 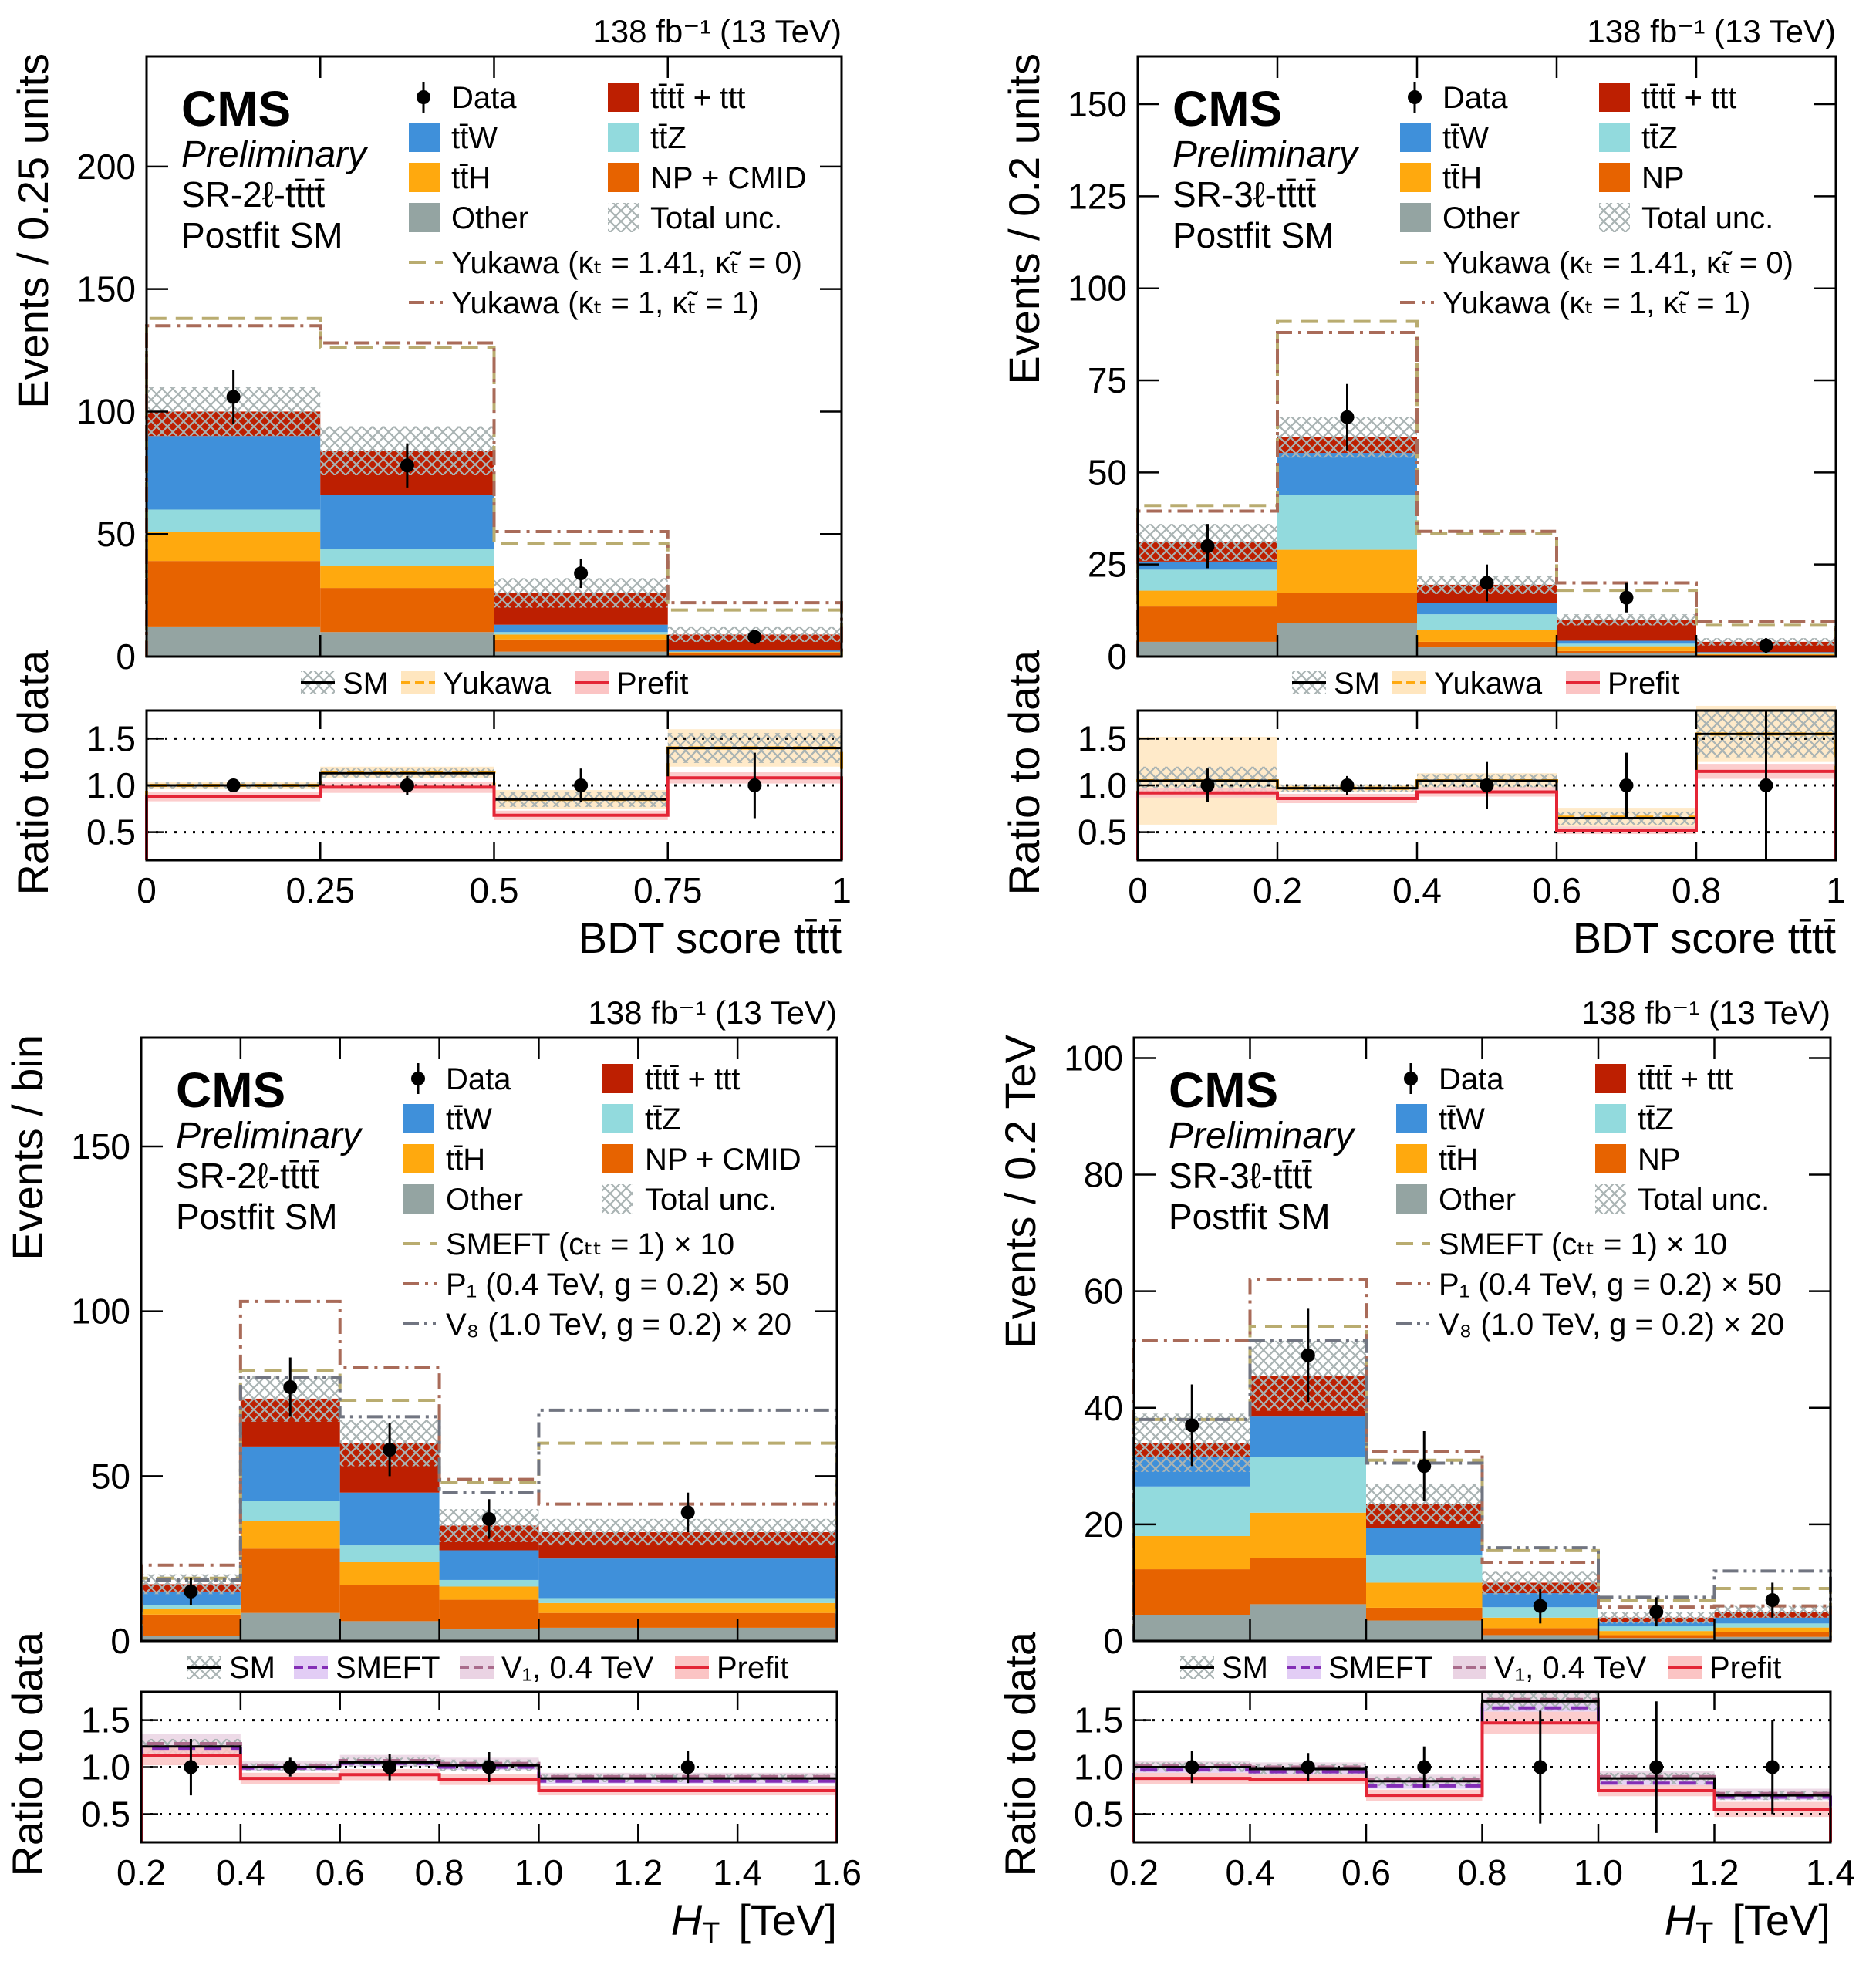 I want to click on y-axis-title: Events / bin, so click(x=27, y=1148).